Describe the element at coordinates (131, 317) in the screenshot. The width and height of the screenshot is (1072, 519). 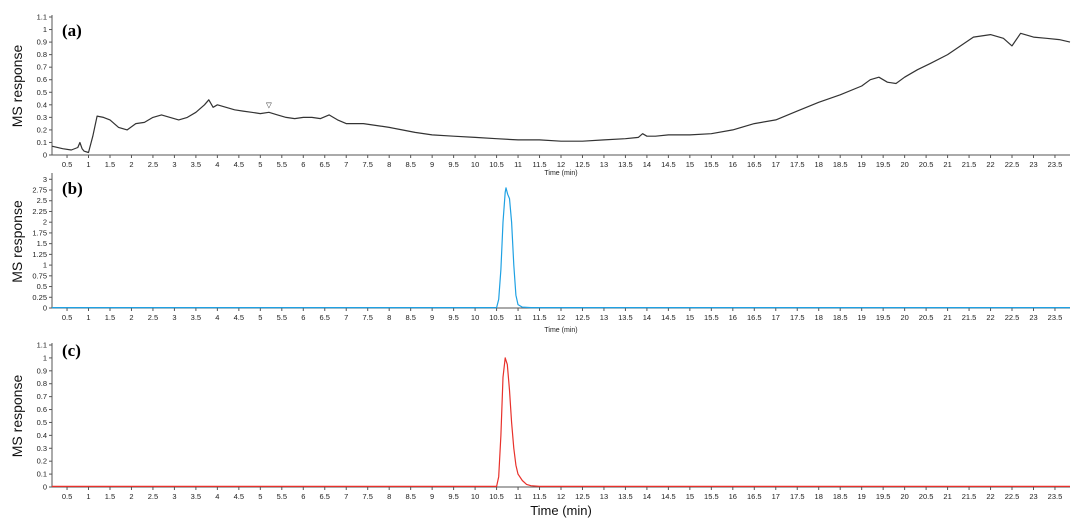
I see `x-tick-label: 2` at that location.